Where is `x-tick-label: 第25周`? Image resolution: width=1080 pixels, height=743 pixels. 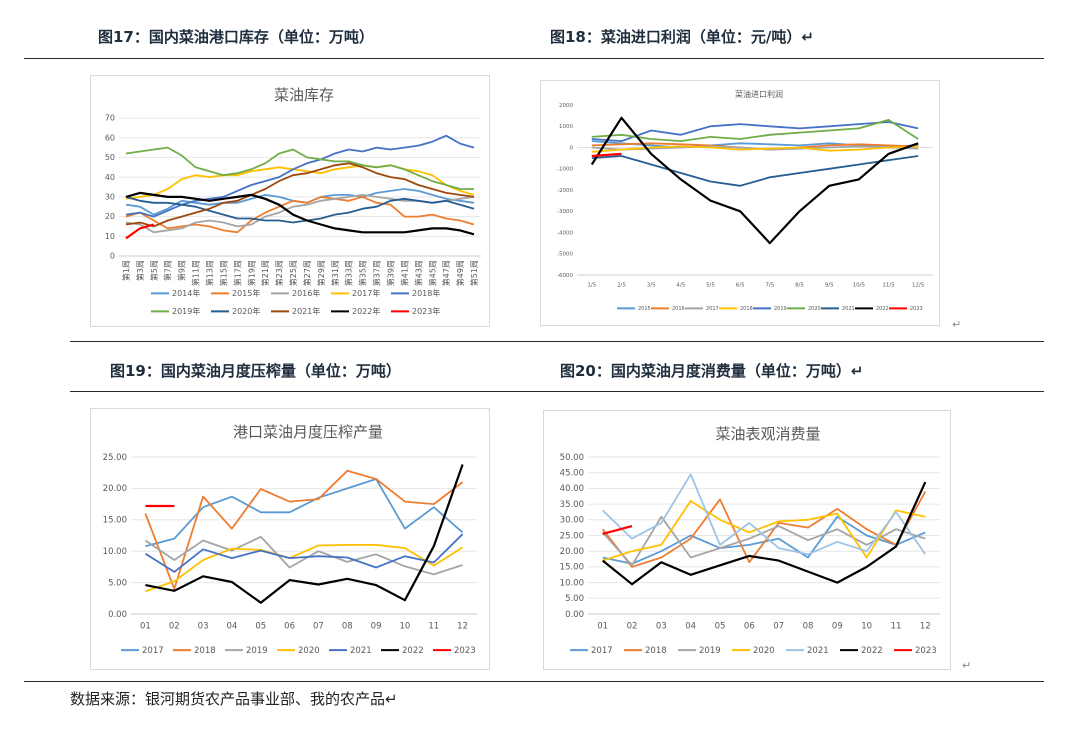
x-tick-label: 第25周 is located at coordinates (293, 273).